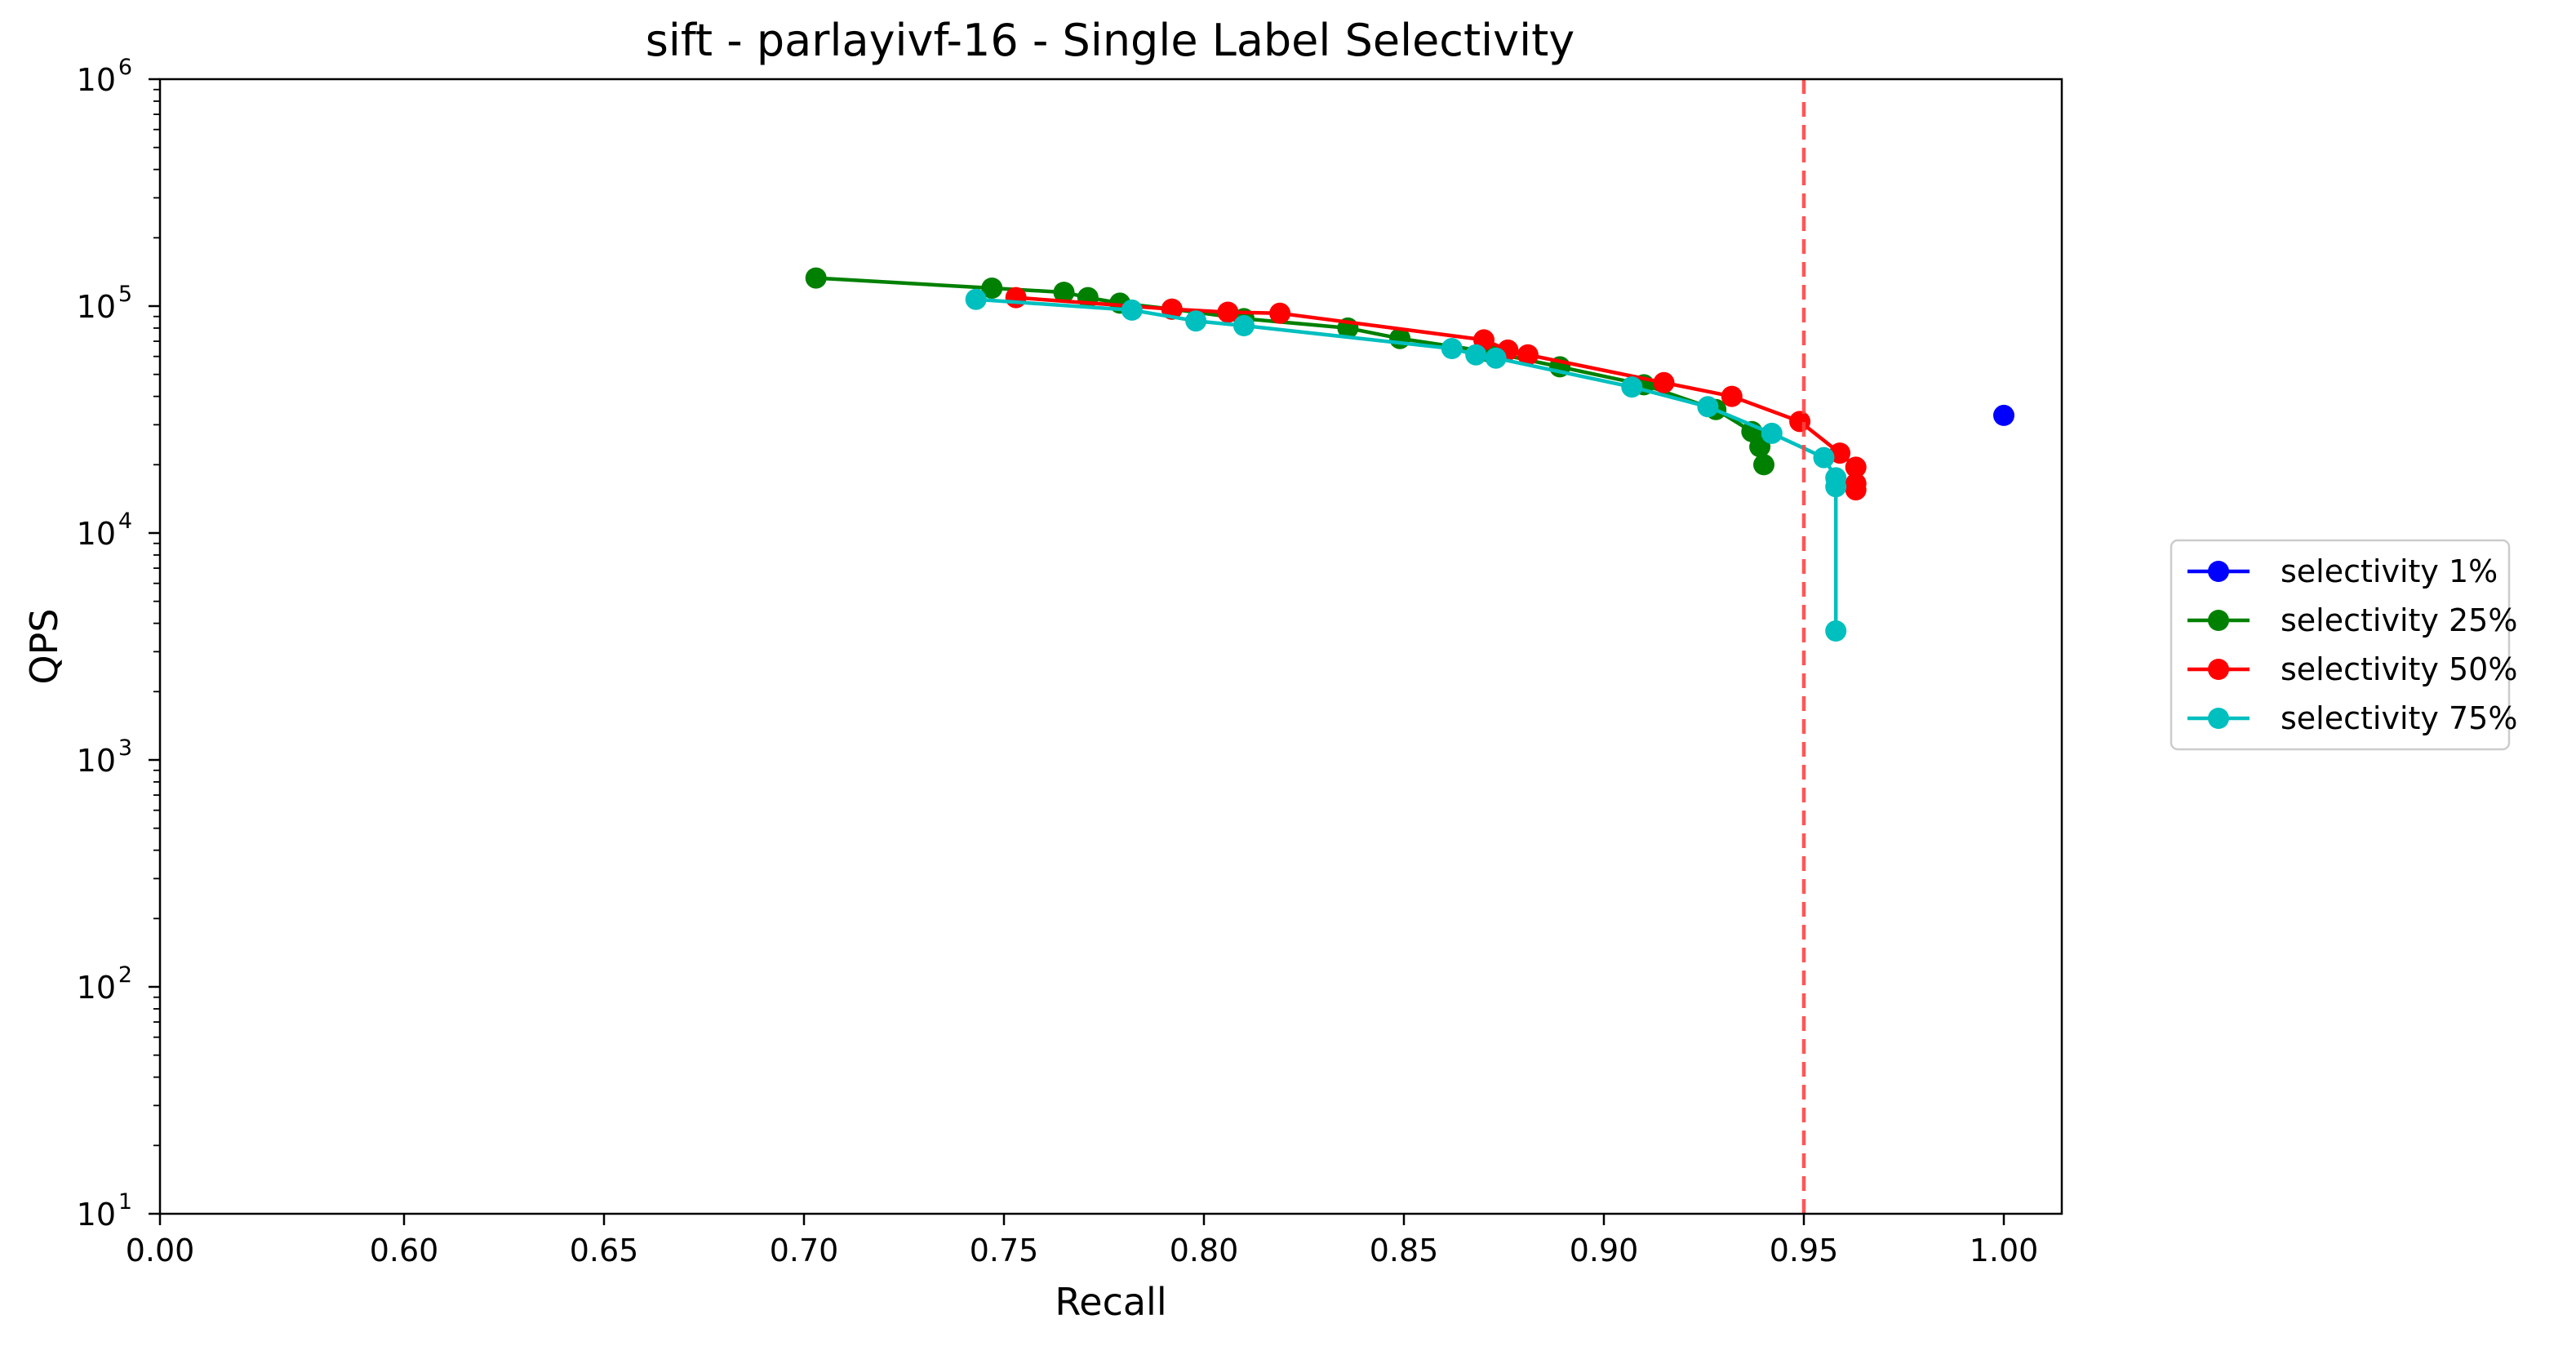 The image size is (2576, 1346). What do you see at coordinates (2399, 620) in the screenshot?
I see `legend-label: selectivity 25%` at bounding box center [2399, 620].